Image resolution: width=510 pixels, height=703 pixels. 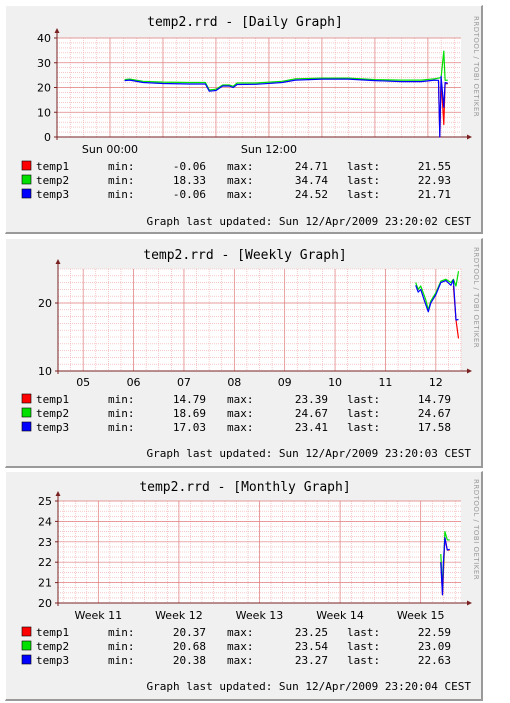 What do you see at coordinates (179, 615) in the screenshot?
I see `x-tick-label: Week 12` at bounding box center [179, 615].